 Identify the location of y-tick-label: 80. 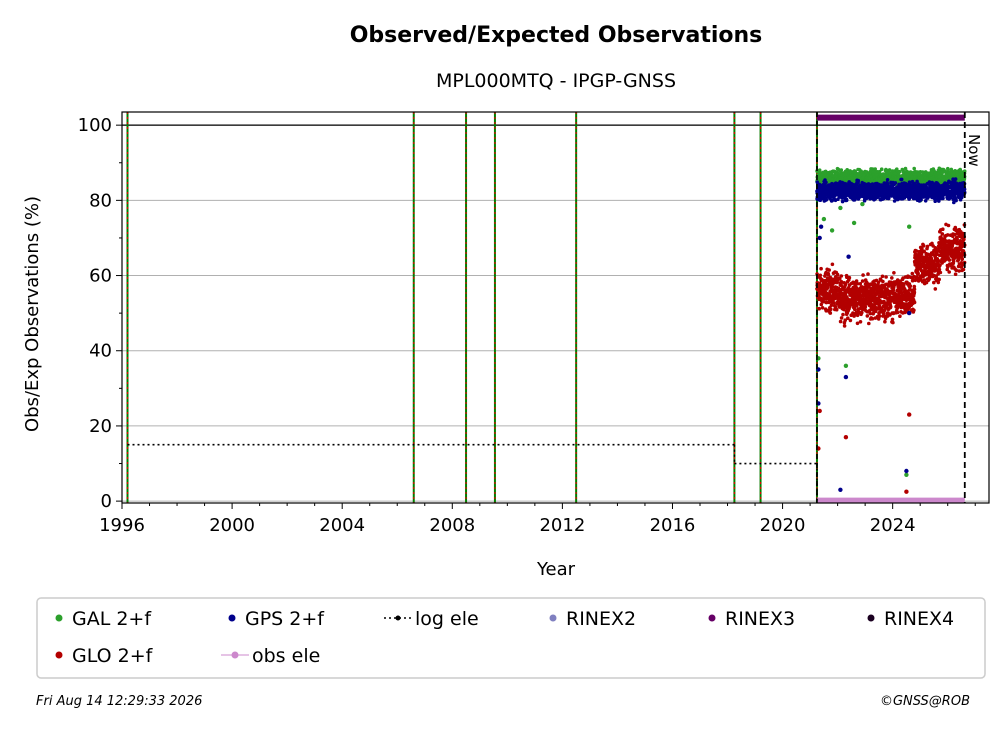
(100, 200).